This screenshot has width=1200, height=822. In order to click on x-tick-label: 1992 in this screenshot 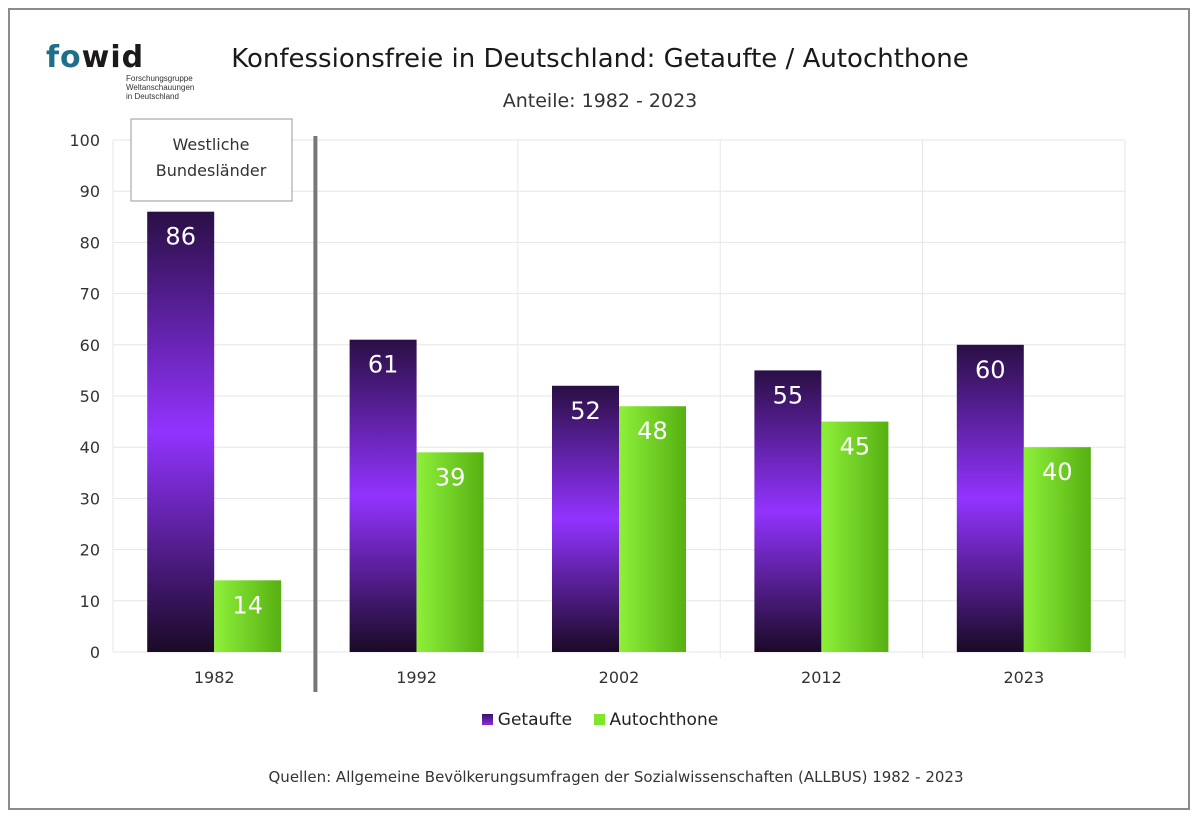, I will do `click(416, 677)`.